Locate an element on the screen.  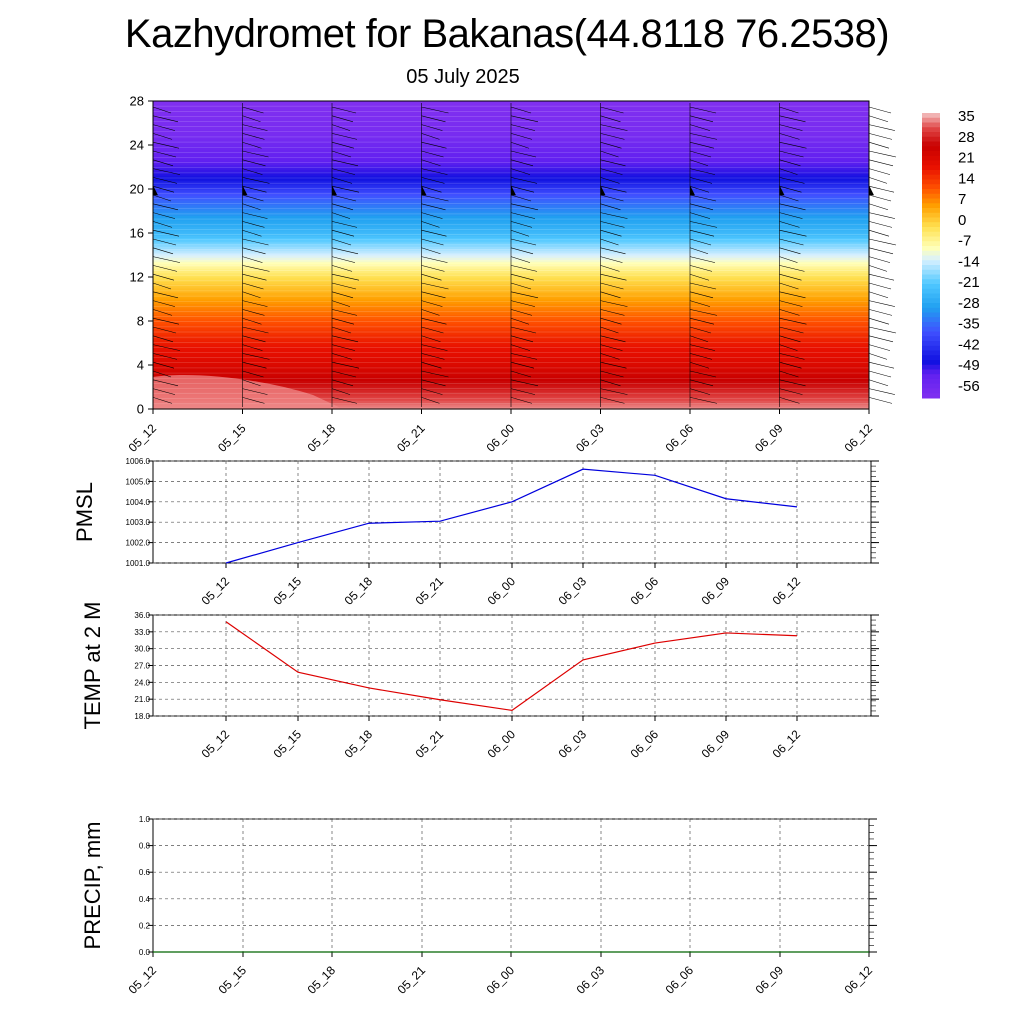
x-tick-label: 06_06 is located at coordinates (645, 591).